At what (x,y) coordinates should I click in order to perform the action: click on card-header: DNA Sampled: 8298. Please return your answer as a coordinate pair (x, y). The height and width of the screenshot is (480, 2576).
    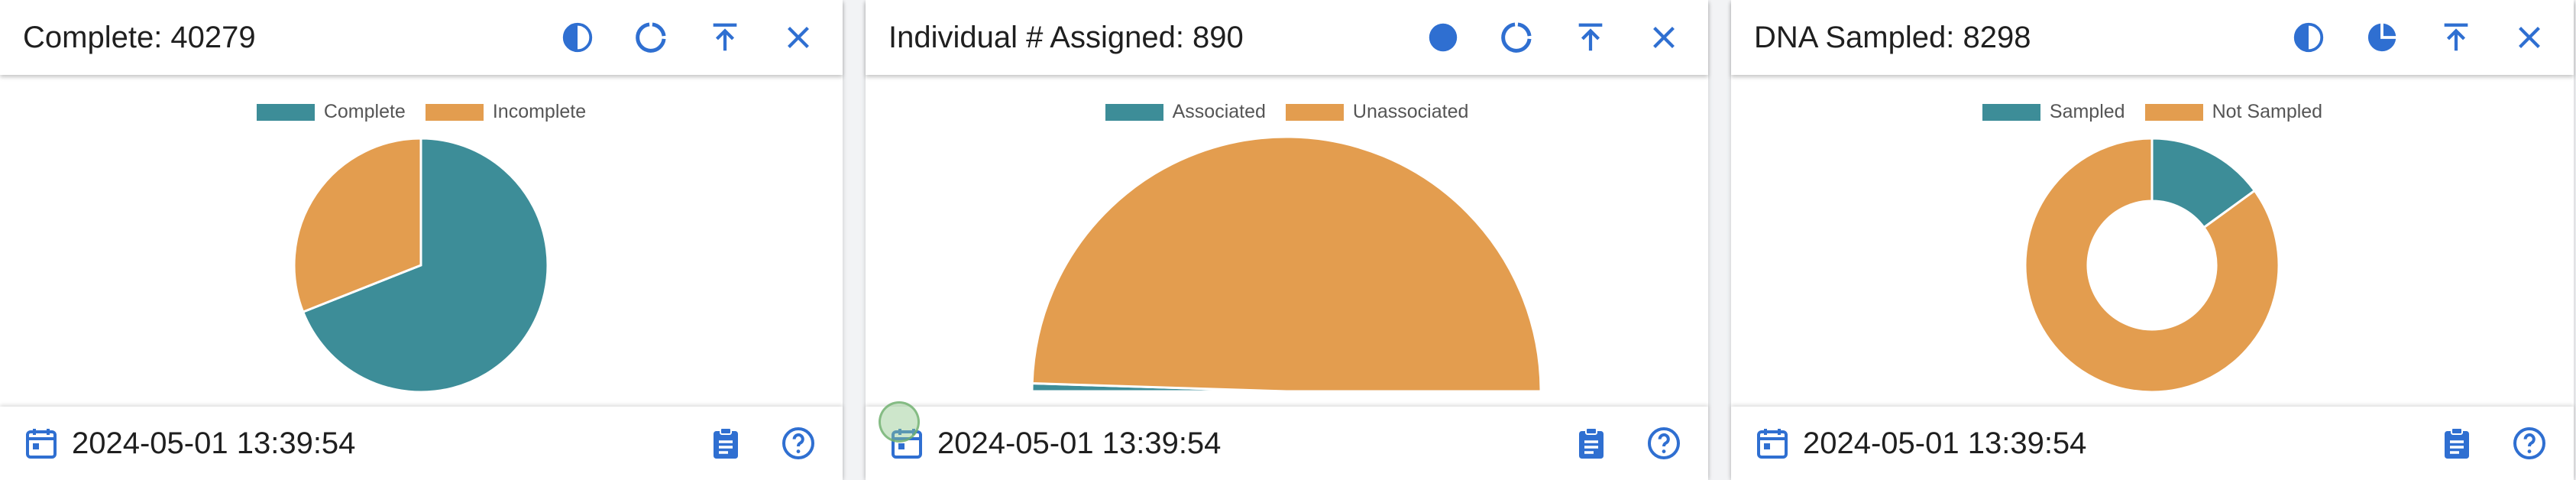
    Looking at the image, I should click on (2152, 37).